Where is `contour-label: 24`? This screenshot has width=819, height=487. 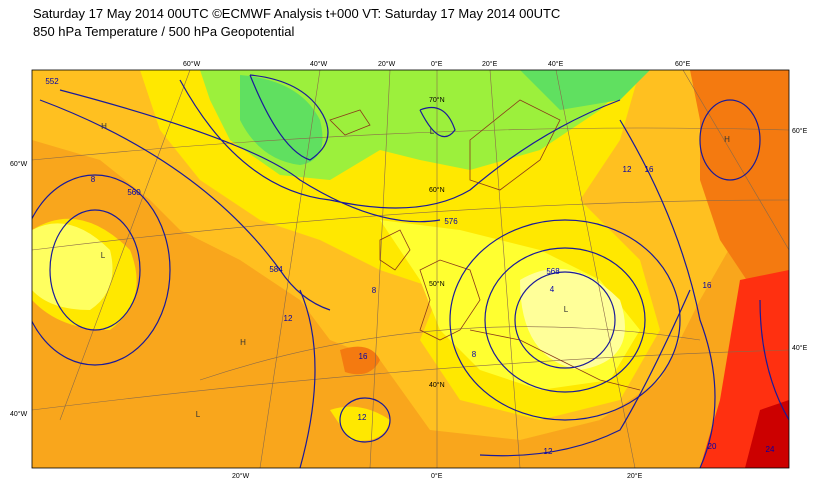 contour-label: 24 is located at coordinates (770, 449).